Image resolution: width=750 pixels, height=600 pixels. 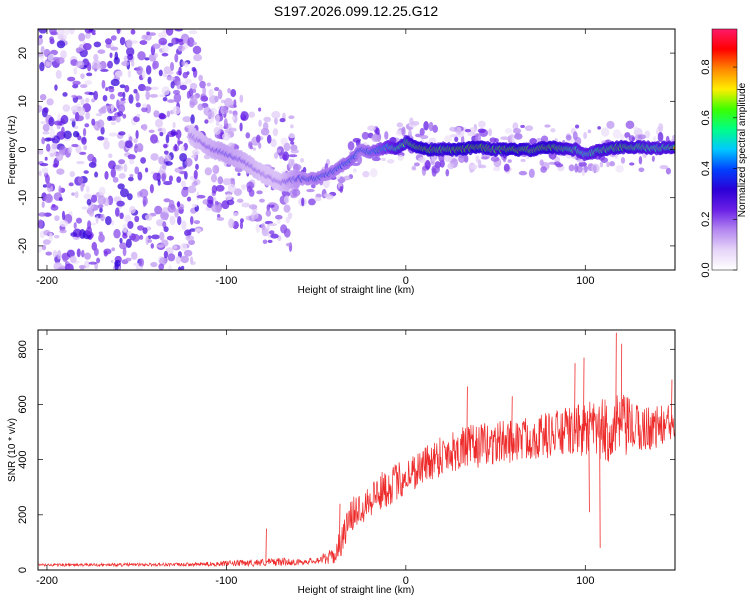 I want to click on y-tick-label: 800, so click(x=23, y=349).